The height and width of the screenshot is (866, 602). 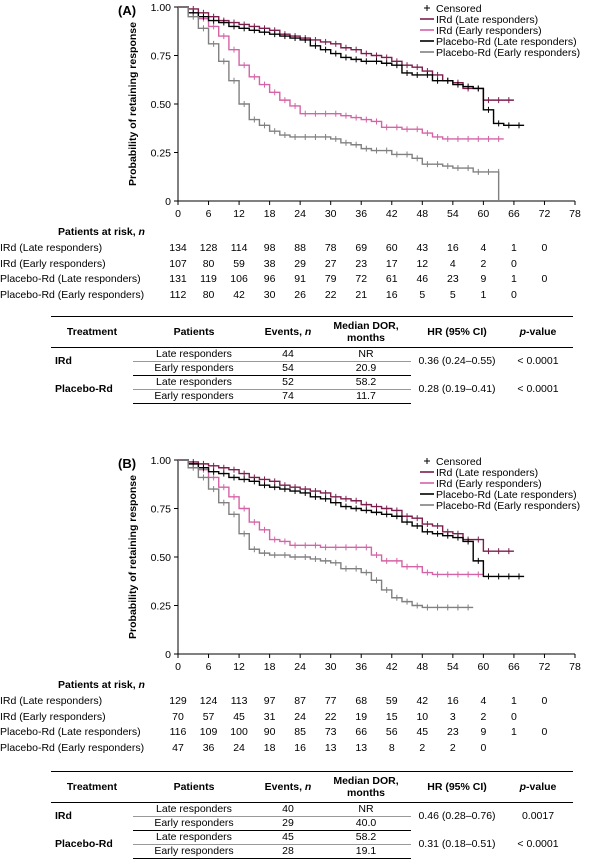 What do you see at coordinates (300, 214) in the screenshot?
I see `x-tick-label: 24` at bounding box center [300, 214].